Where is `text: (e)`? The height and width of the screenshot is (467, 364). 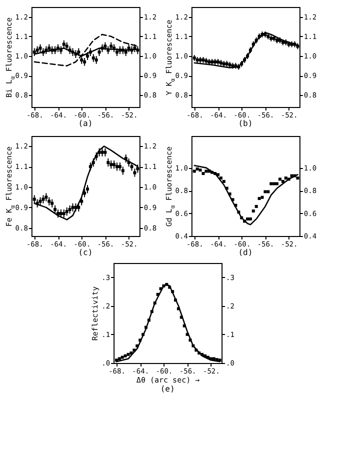
text: (e) is located at coordinates (167, 389).